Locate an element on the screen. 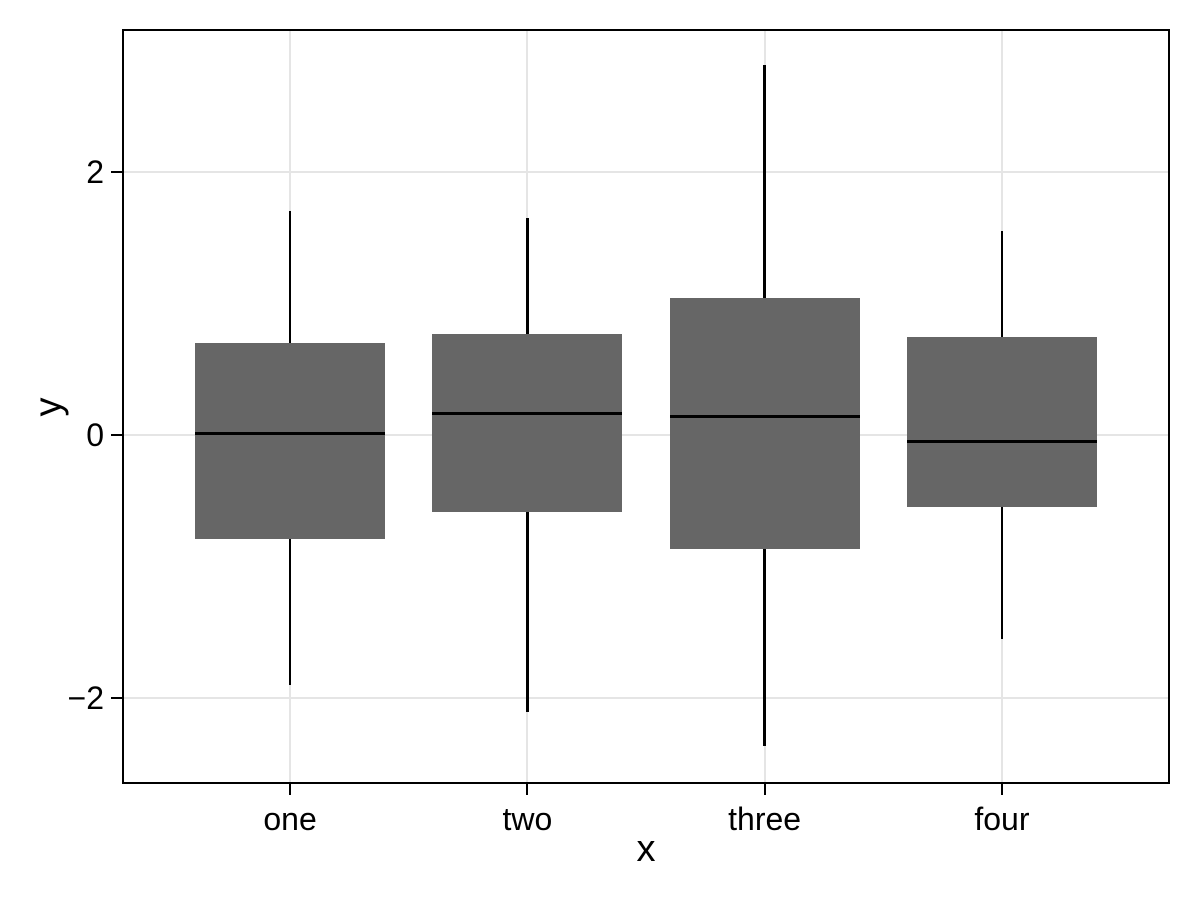 The width and height of the screenshot is (1200, 900). box-one is located at coordinates (290, 440).